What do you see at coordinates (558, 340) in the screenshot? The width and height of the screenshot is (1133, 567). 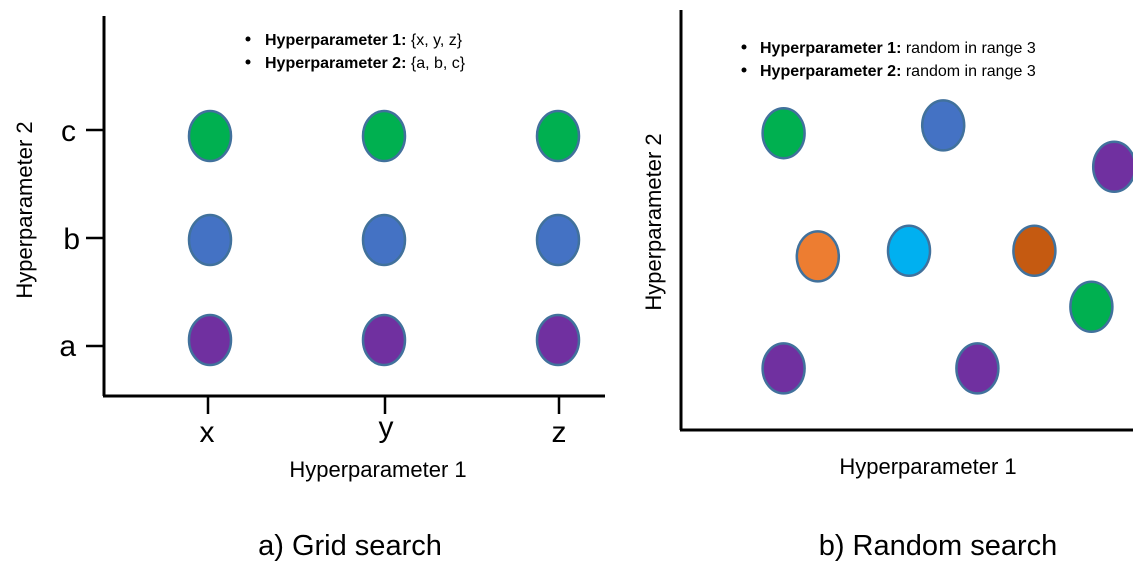 I see `grid-point-z-a` at bounding box center [558, 340].